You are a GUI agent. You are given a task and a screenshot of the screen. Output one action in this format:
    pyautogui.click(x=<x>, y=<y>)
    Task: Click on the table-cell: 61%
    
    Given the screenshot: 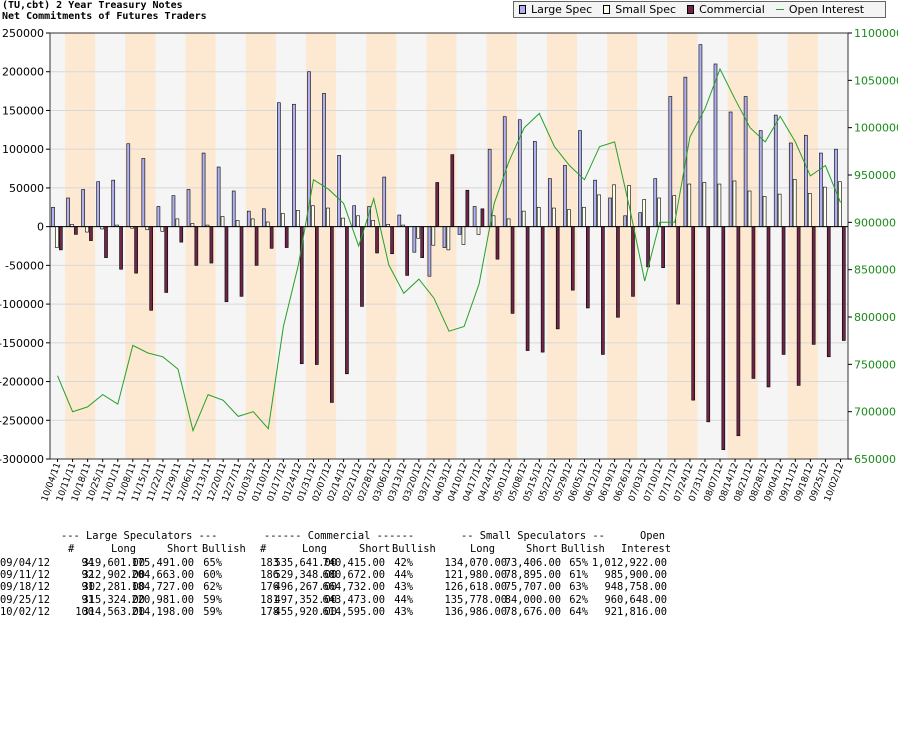 What is the action you would take?
    pyautogui.click(x=578, y=575)
    